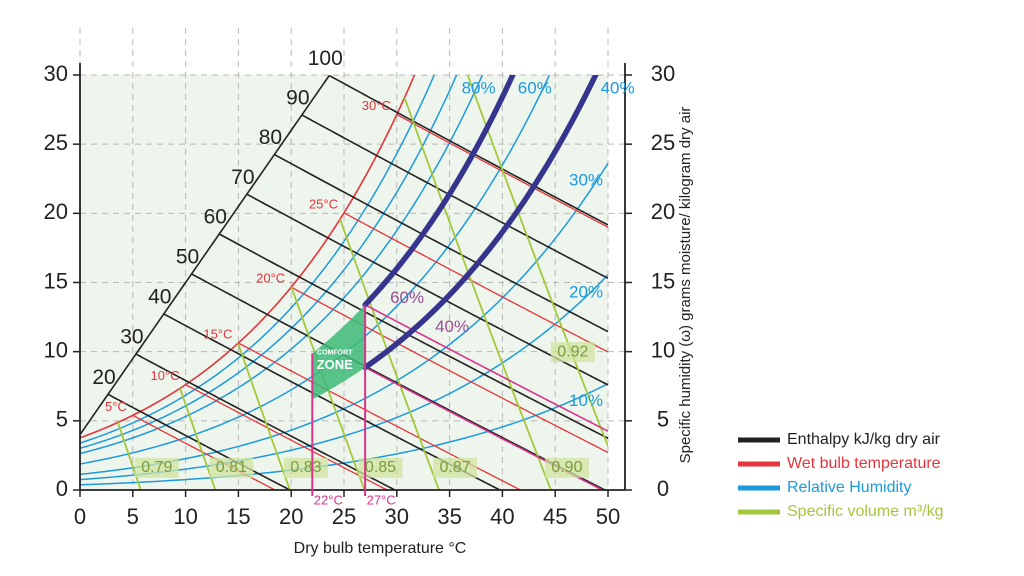 This screenshot has height=576, width=1024. I want to click on wet-bulb-label: 5°C, so click(116, 406).